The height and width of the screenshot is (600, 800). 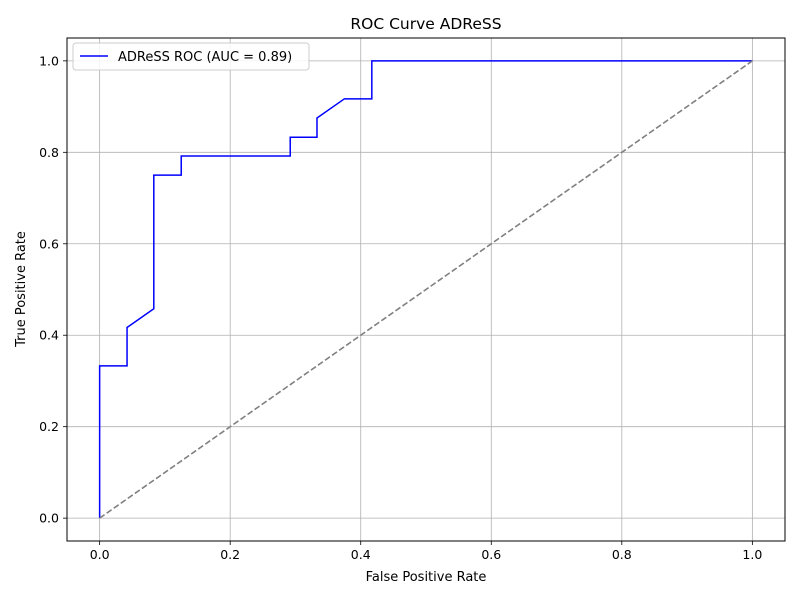 I want to click on y-tick-label: 0.2, so click(x=49, y=426).